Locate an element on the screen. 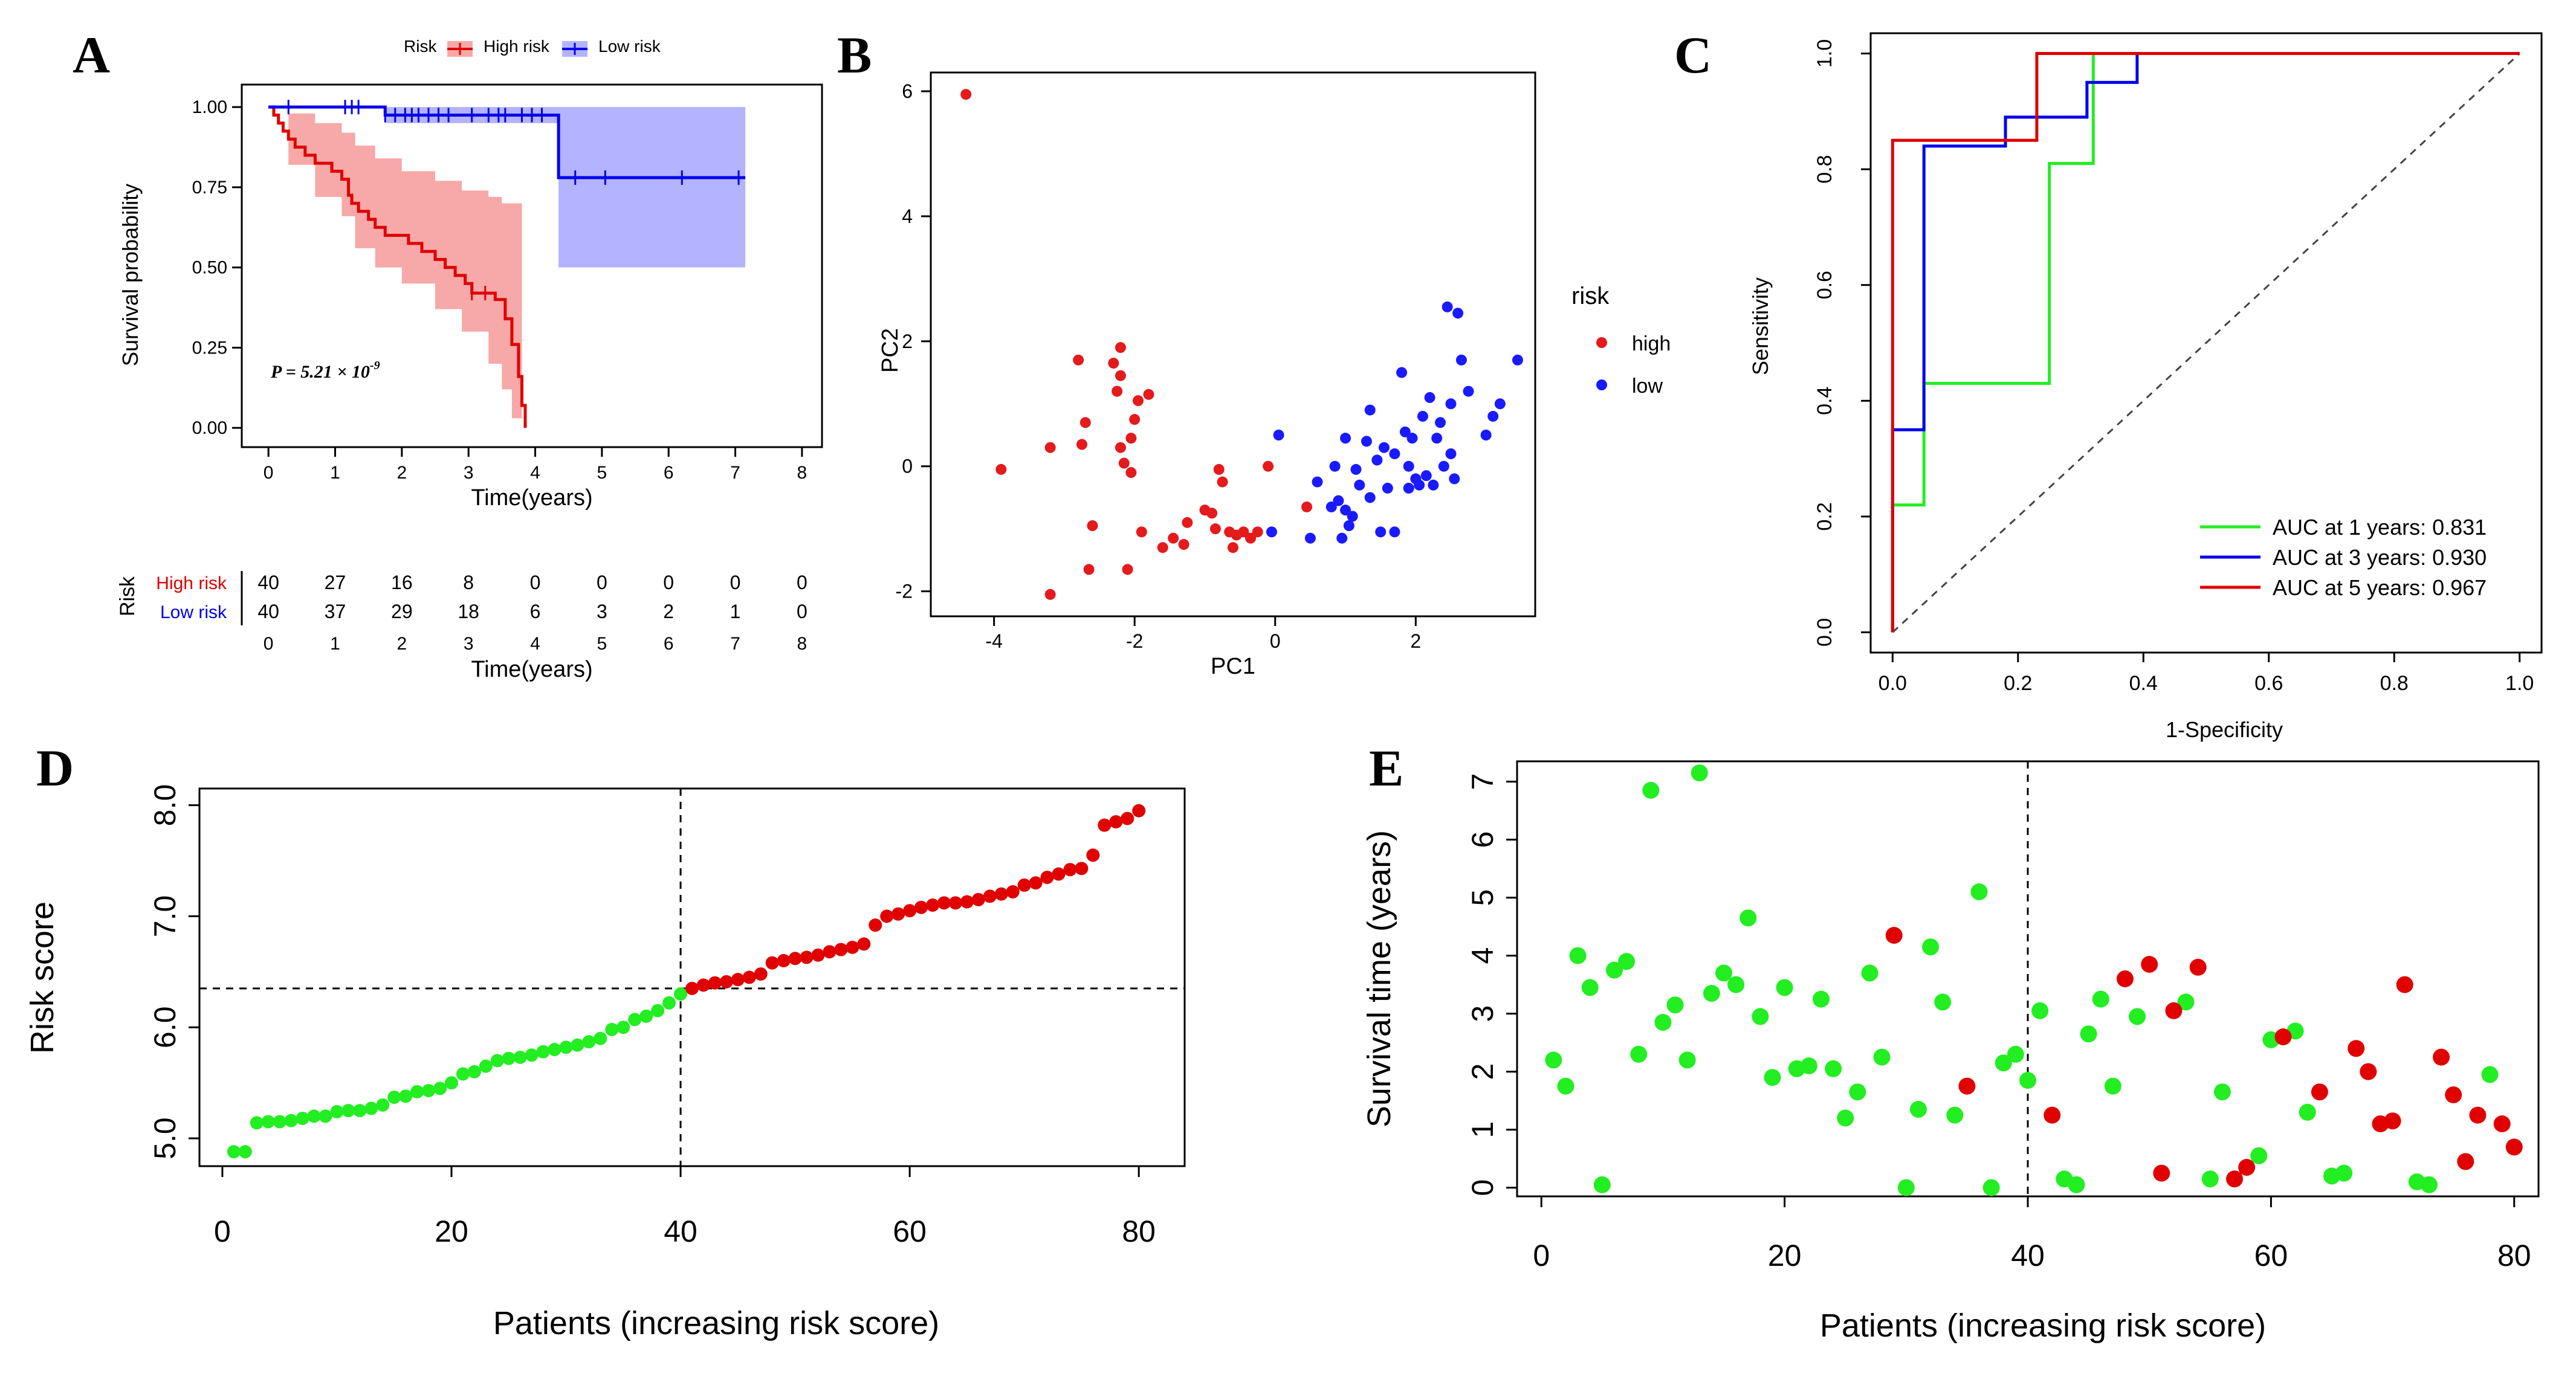 The height and width of the screenshot is (1374, 2576). km-plot-frame is located at coordinates (532, 265).